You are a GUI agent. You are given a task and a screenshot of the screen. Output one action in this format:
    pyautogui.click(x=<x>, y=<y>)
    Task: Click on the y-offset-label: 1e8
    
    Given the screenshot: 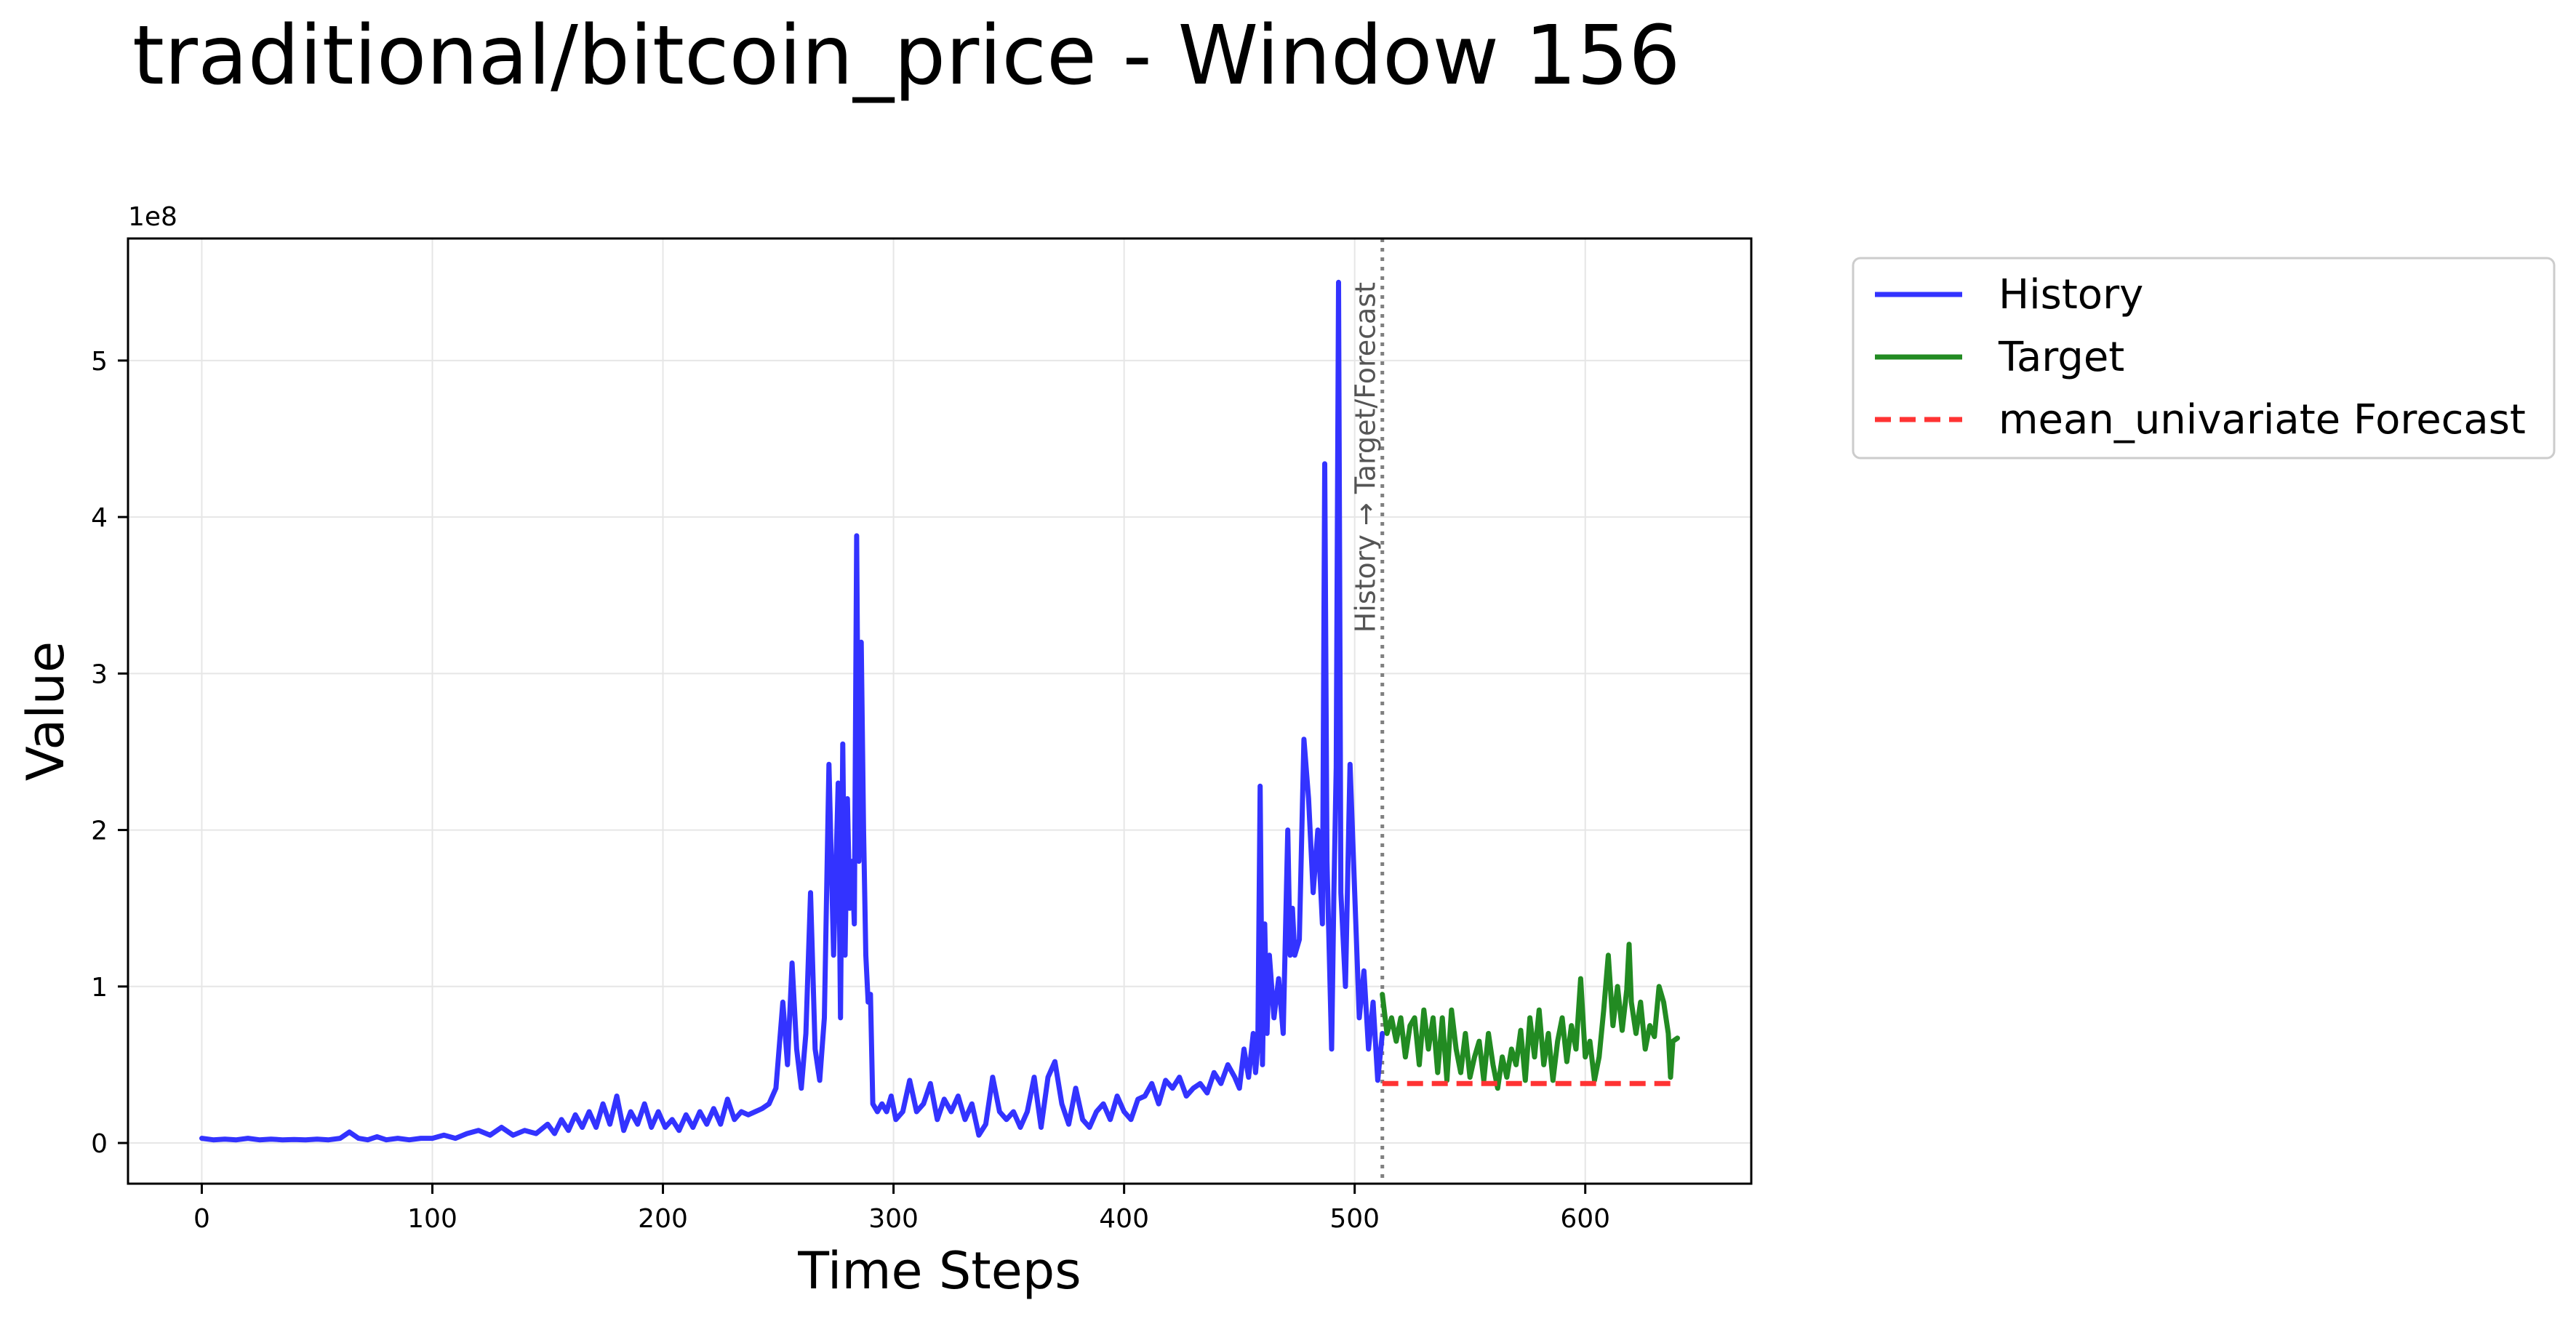 What is the action you would take?
    pyautogui.click(x=152, y=217)
    